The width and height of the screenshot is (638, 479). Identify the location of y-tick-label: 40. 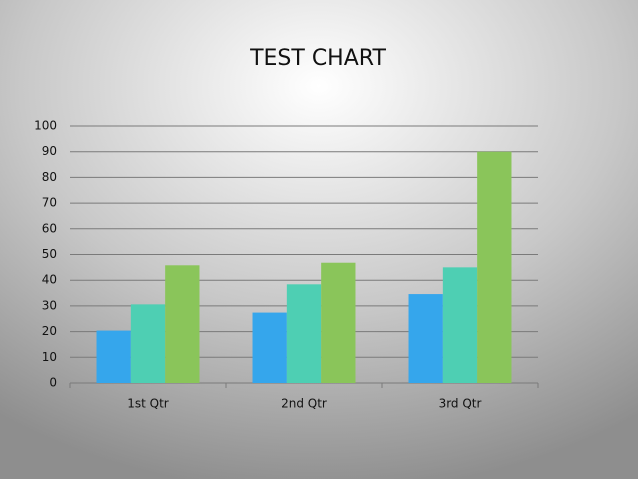
(49, 280).